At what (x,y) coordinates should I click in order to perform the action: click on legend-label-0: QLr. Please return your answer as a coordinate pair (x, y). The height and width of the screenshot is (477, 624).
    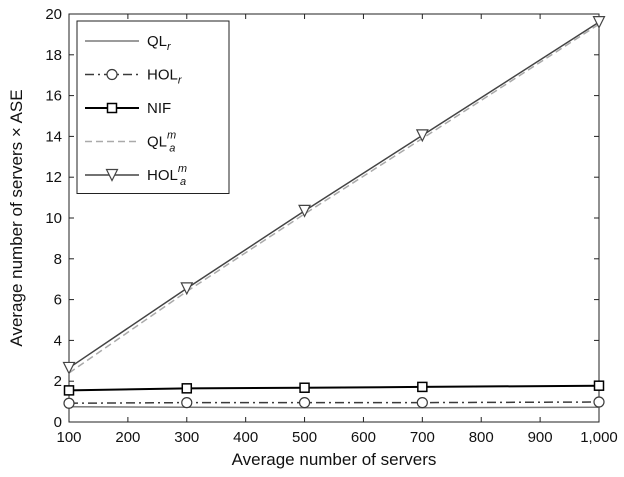
    Looking at the image, I should click on (159, 43).